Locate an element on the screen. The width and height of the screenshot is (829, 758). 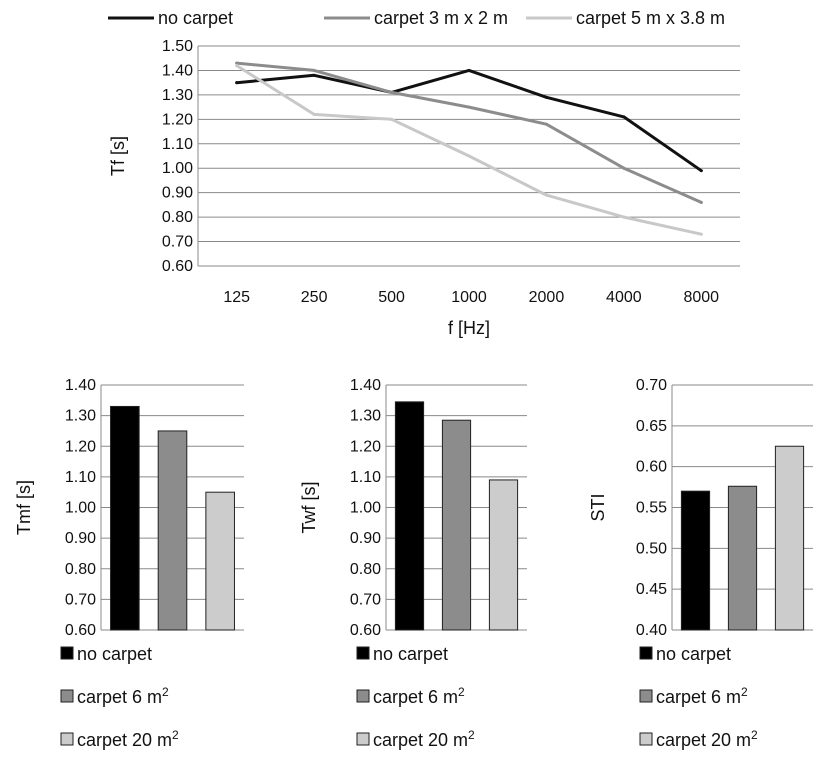
y-tick-label: 0.45 is located at coordinates (651, 589).